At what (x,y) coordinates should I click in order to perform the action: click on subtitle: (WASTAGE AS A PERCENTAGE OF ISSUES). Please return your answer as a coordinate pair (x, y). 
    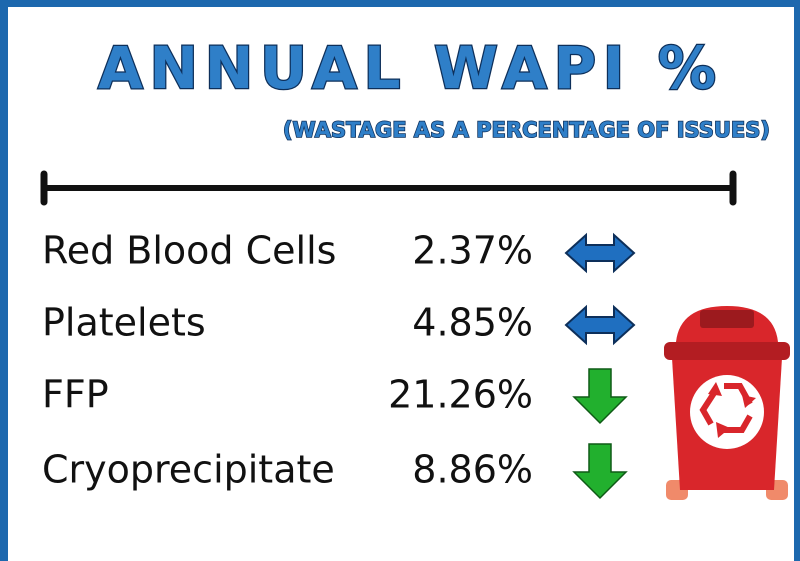
    Looking at the image, I should click on (526, 130).